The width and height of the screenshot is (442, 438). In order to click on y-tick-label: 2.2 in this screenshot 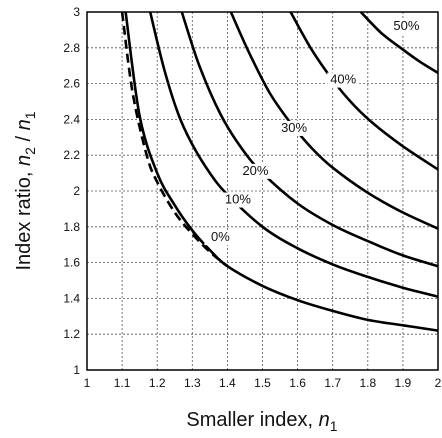, I will do `click(71, 155)`.